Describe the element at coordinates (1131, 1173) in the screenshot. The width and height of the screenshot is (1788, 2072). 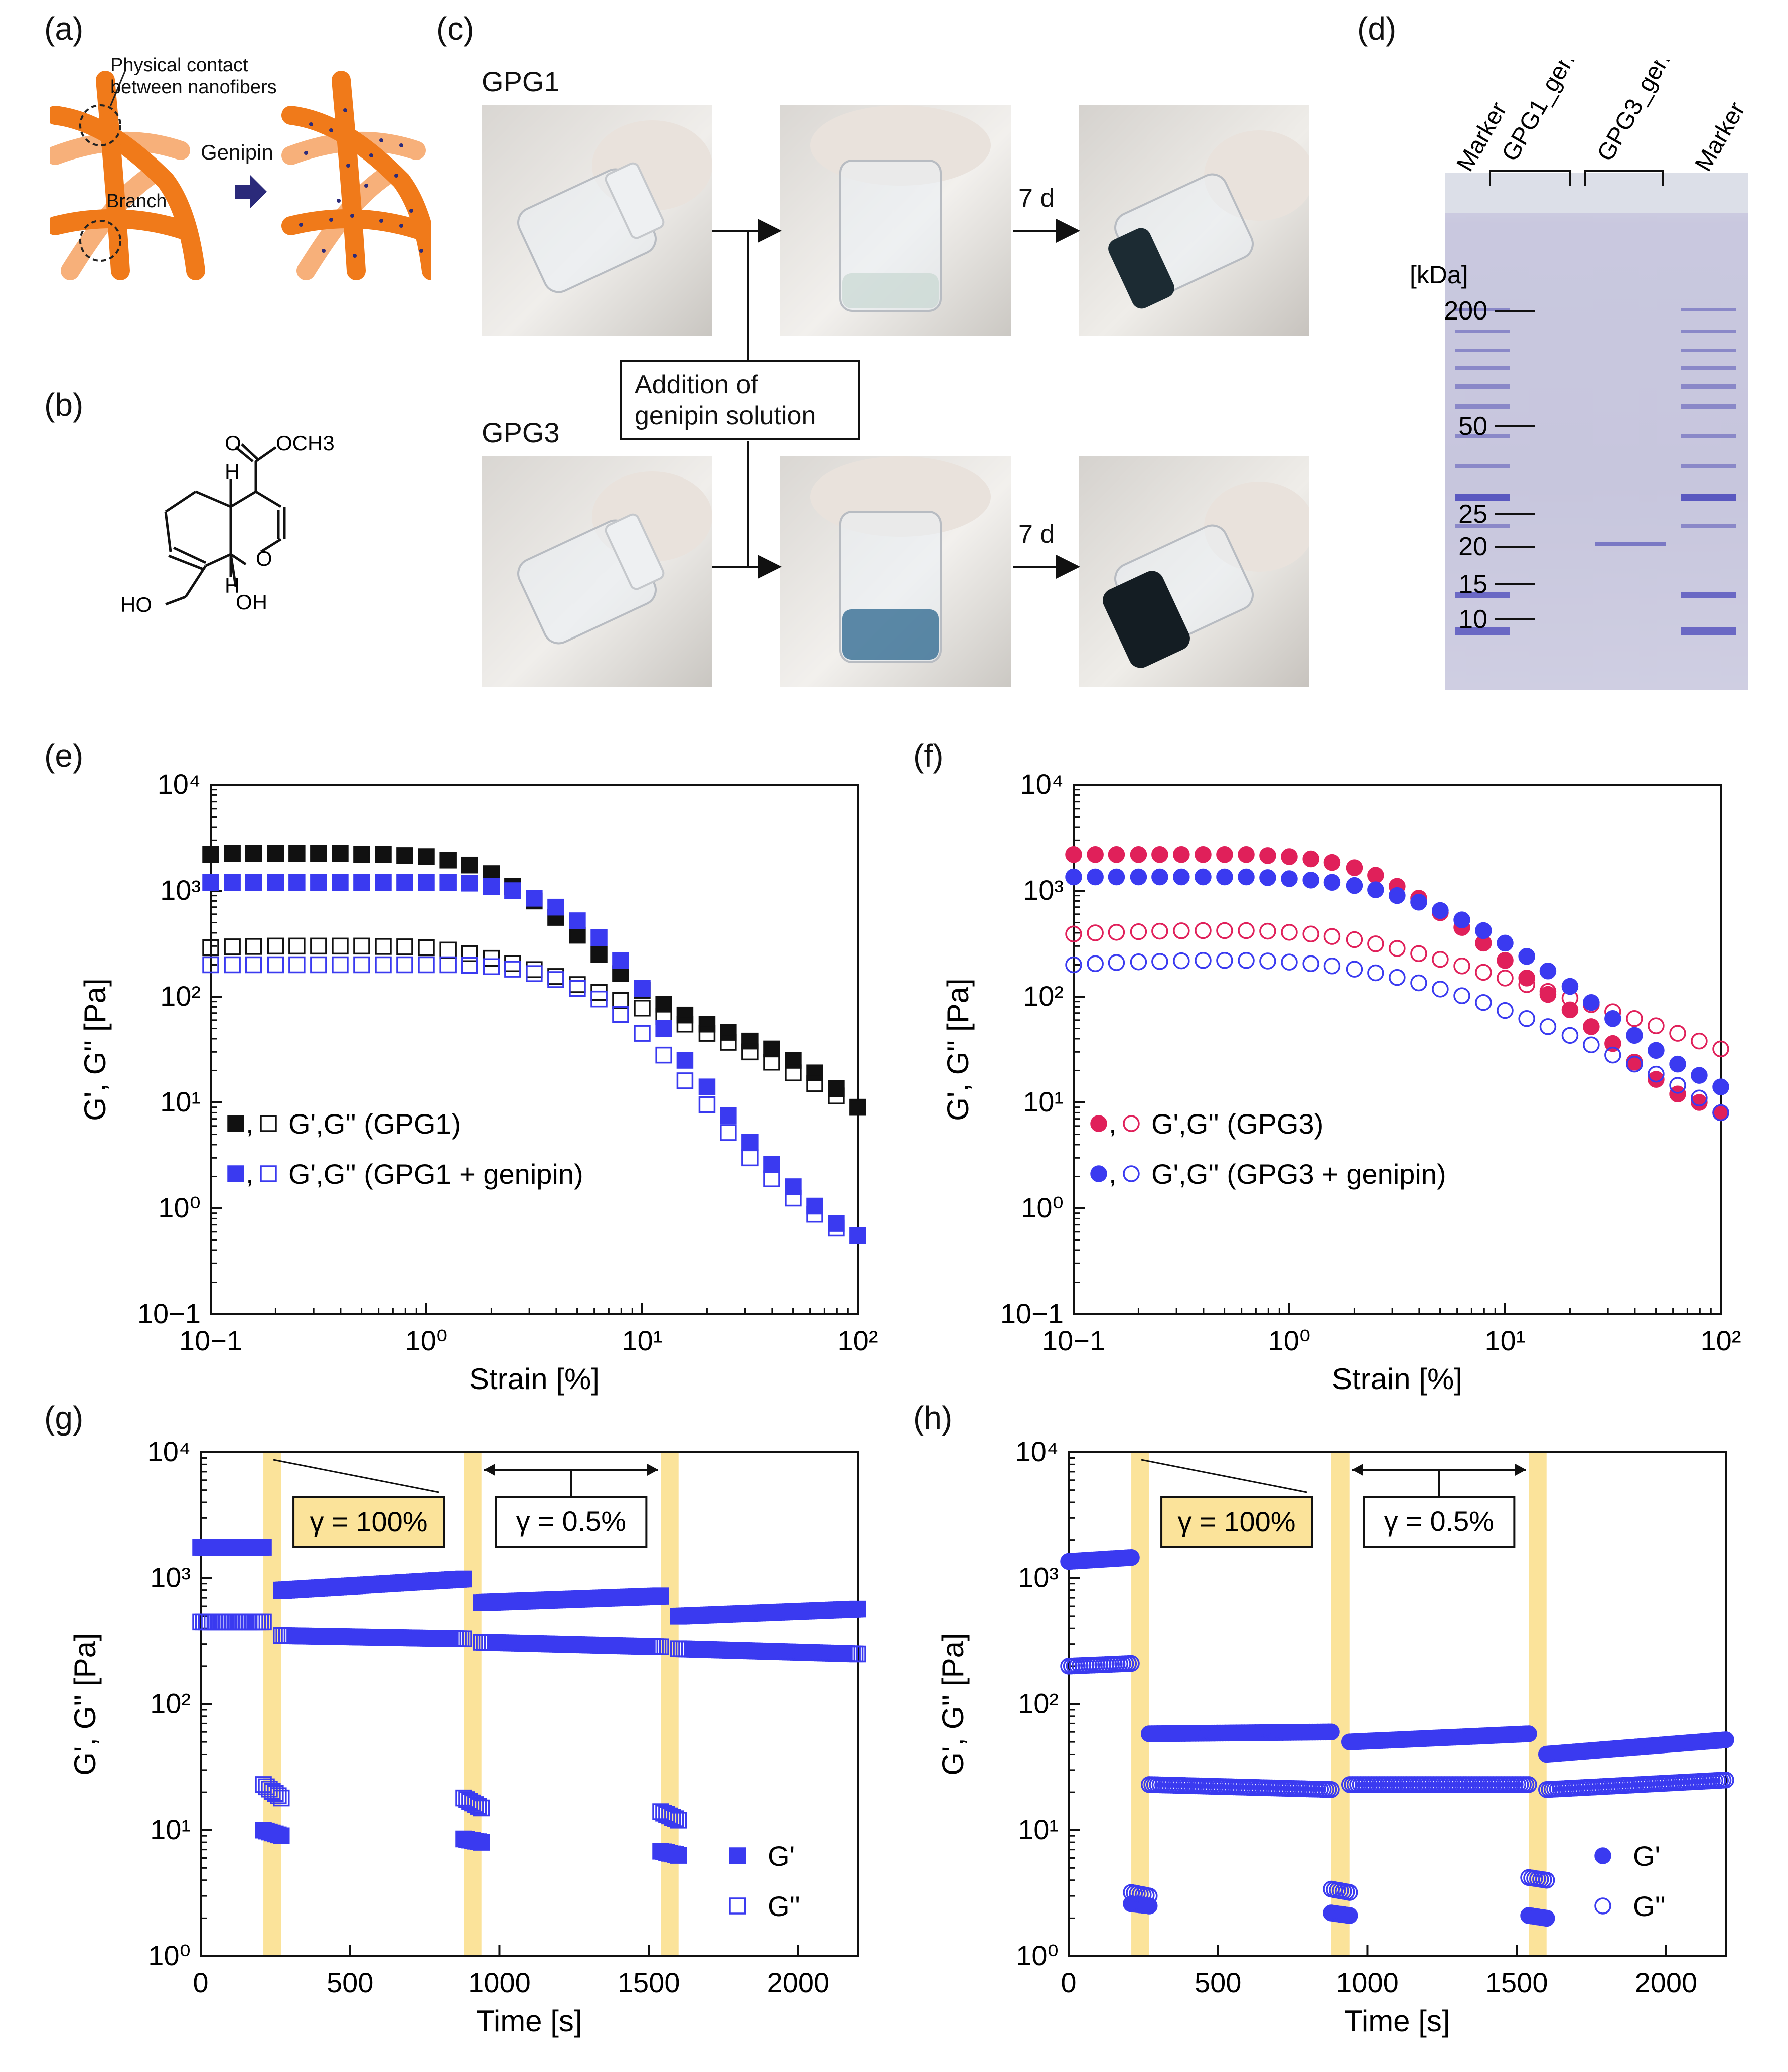
I see `legend-marker-open` at that location.